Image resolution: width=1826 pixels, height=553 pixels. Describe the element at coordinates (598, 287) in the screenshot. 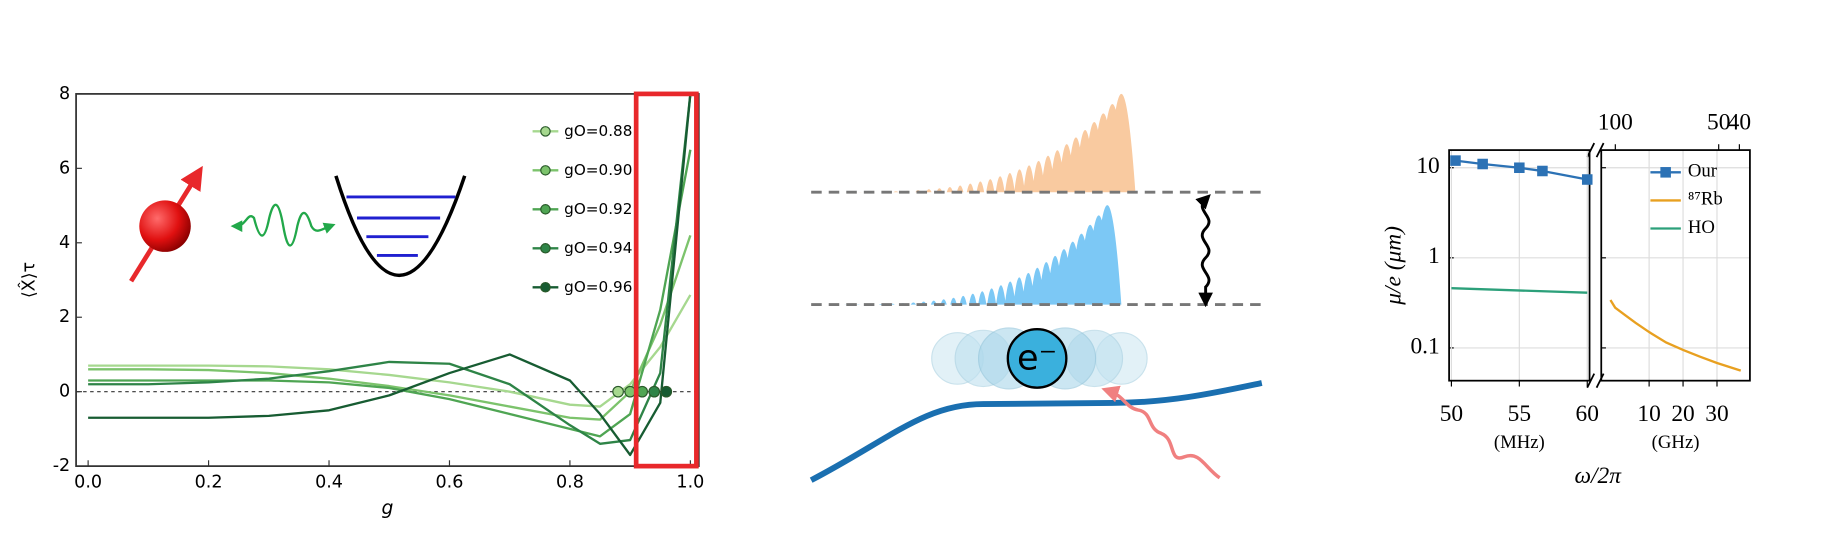

I see `legend-label: gO=0.96` at that location.